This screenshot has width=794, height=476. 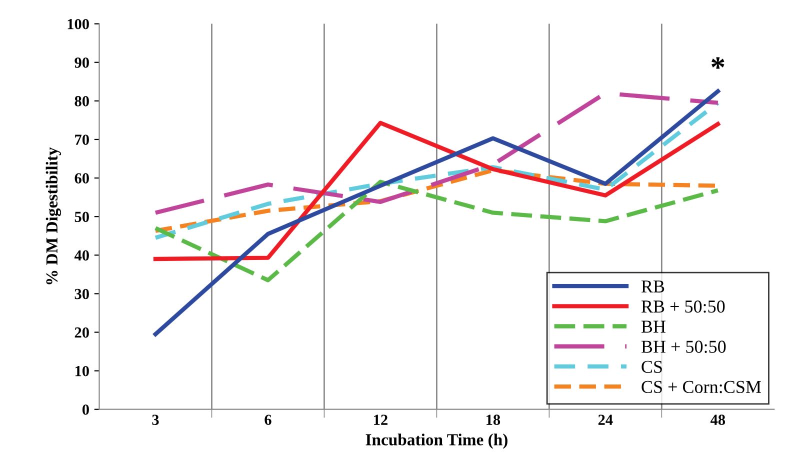 What do you see at coordinates (683, 306) in the screenshot?
I see `legend-label: RB + 50:50` at bounding box center [683, 306].